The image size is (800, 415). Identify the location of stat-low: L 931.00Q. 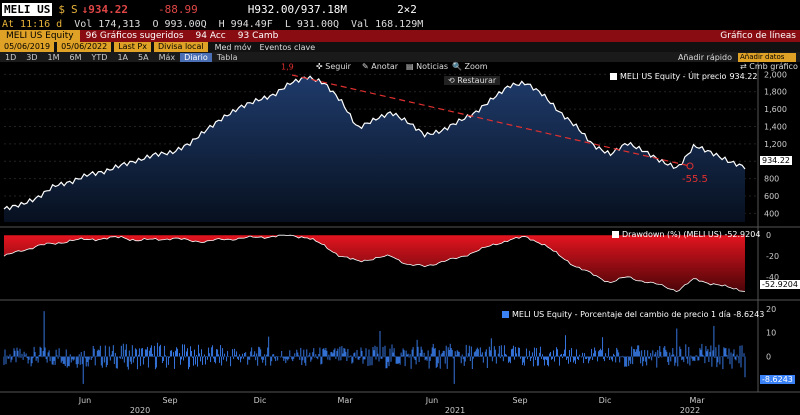
(312, 24).